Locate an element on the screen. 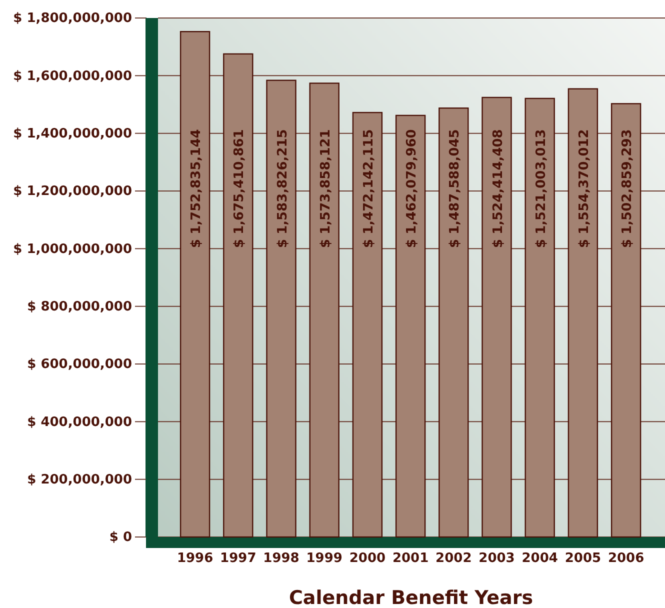  y-tick-label: $ 400,000,000 is located at coordinates (79, 422).